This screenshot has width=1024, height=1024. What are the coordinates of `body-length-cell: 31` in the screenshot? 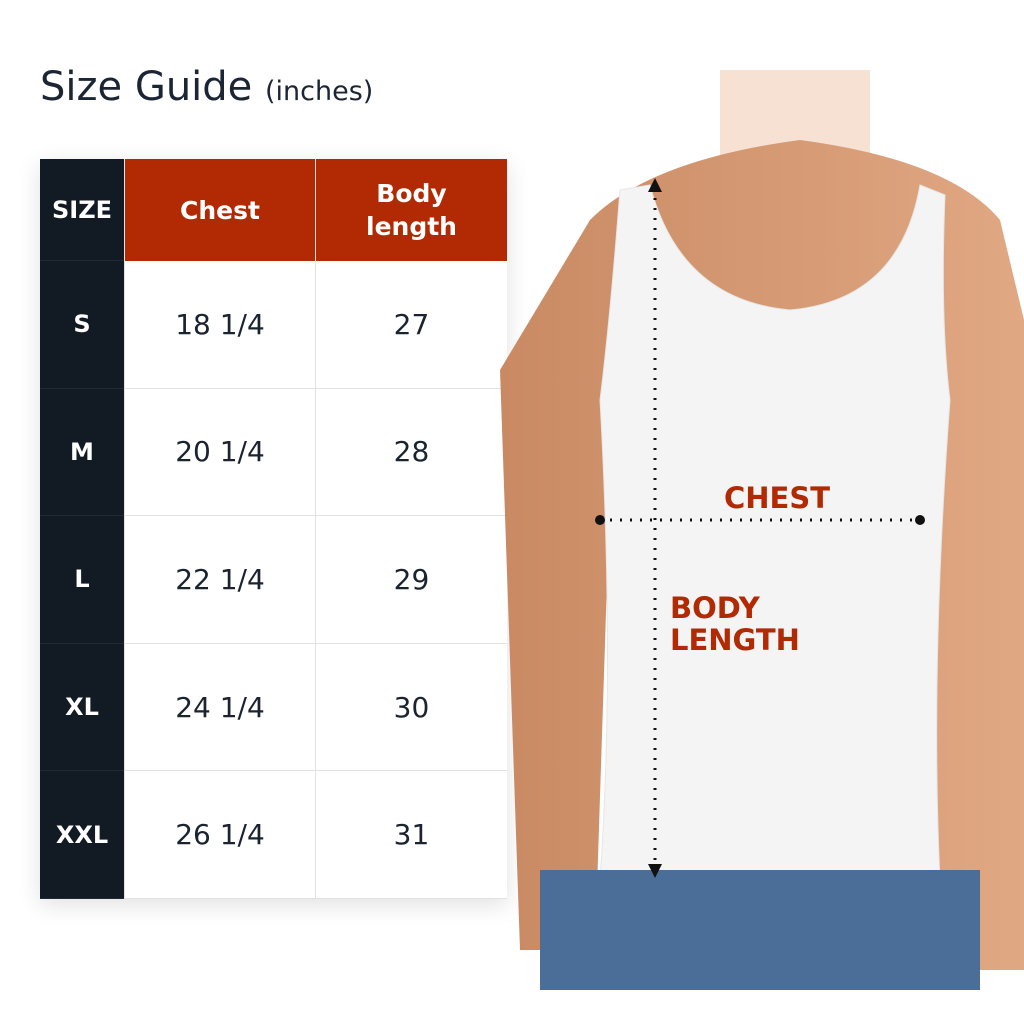 It's located at (411, 835).